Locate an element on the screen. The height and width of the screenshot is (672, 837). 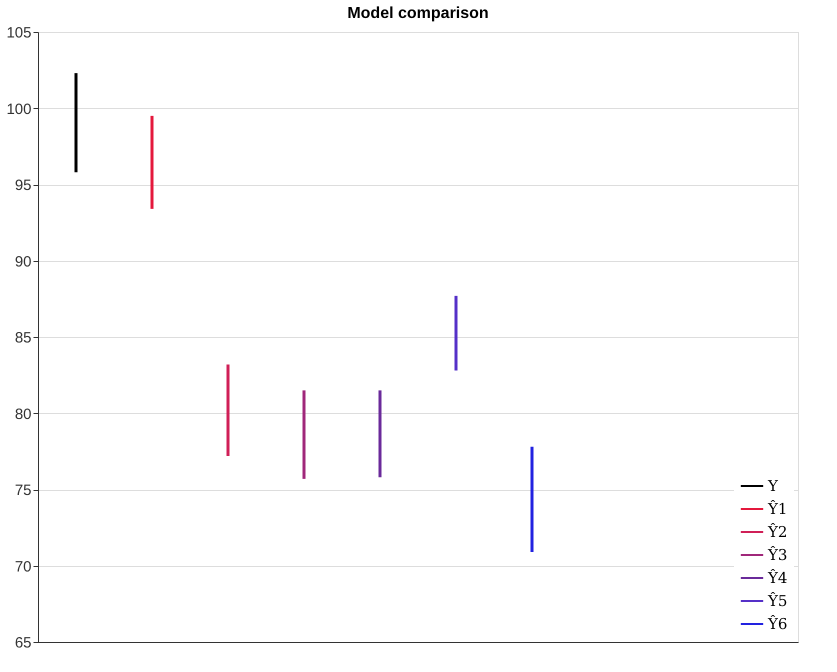
y-tick-label: 85 is located at coordinates (23, 338).